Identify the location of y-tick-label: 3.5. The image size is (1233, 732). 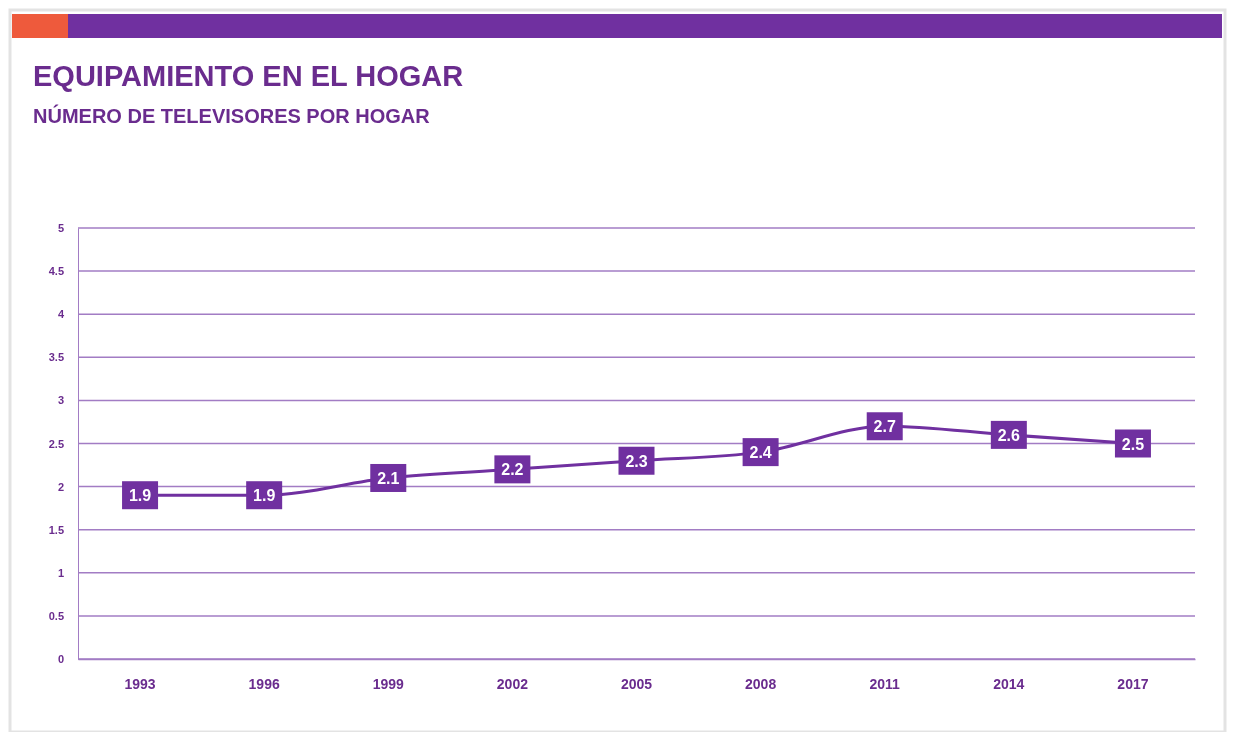
(56, 357).